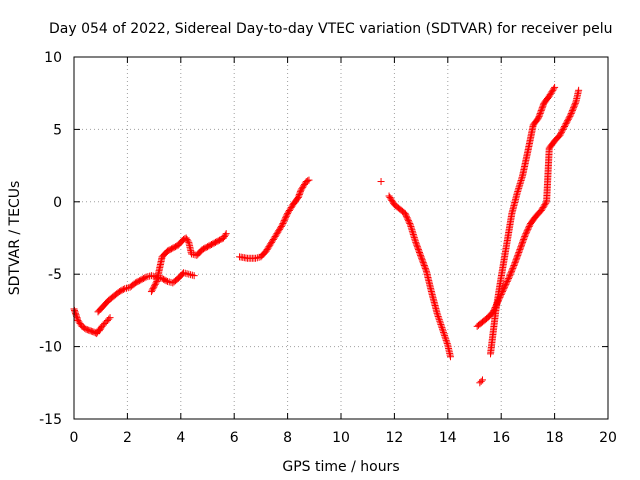 The image size is (640, 480). Describe the element at coordinates (394, 438) in the screenshot. I see `x-tick-label: 12` at that location.